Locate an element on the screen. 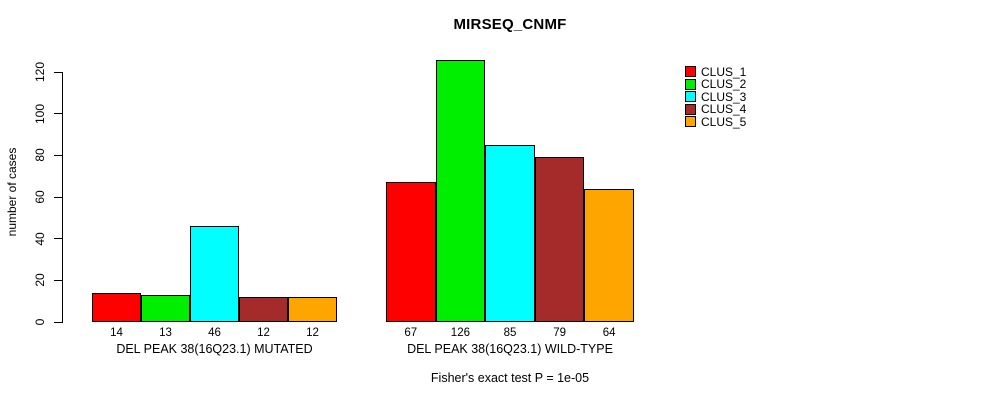  y-axis-tick-label: 20 is located at coordinates (40, 280).